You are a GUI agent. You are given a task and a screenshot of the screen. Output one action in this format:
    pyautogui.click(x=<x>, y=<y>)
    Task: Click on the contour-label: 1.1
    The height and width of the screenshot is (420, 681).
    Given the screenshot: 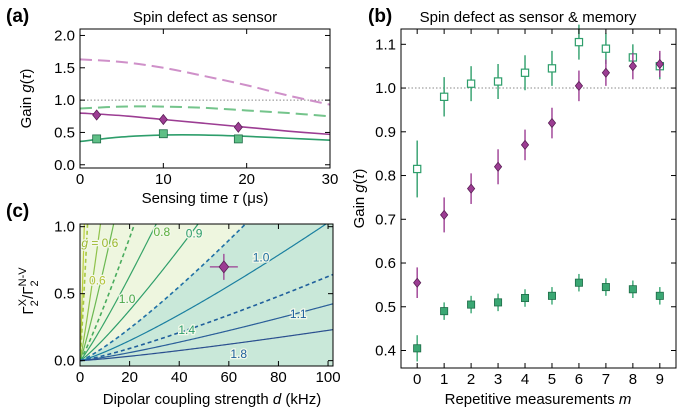 What is the action you would take?
    pyautogui.click(x=298, y=314)
    